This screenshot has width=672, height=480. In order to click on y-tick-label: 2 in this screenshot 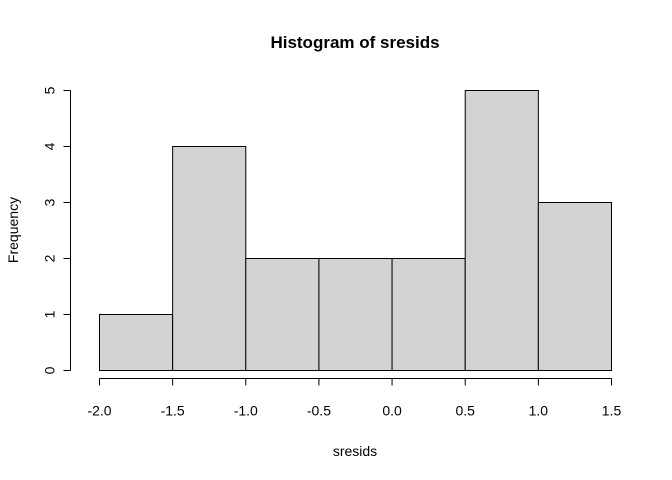, I will do `click(50, 258)`.